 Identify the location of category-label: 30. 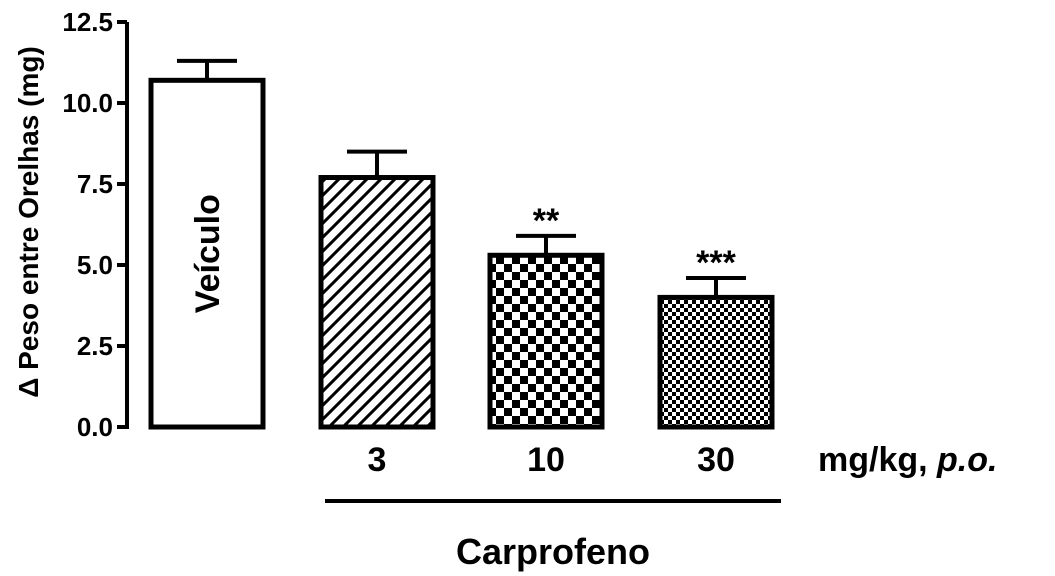
(716, 460).